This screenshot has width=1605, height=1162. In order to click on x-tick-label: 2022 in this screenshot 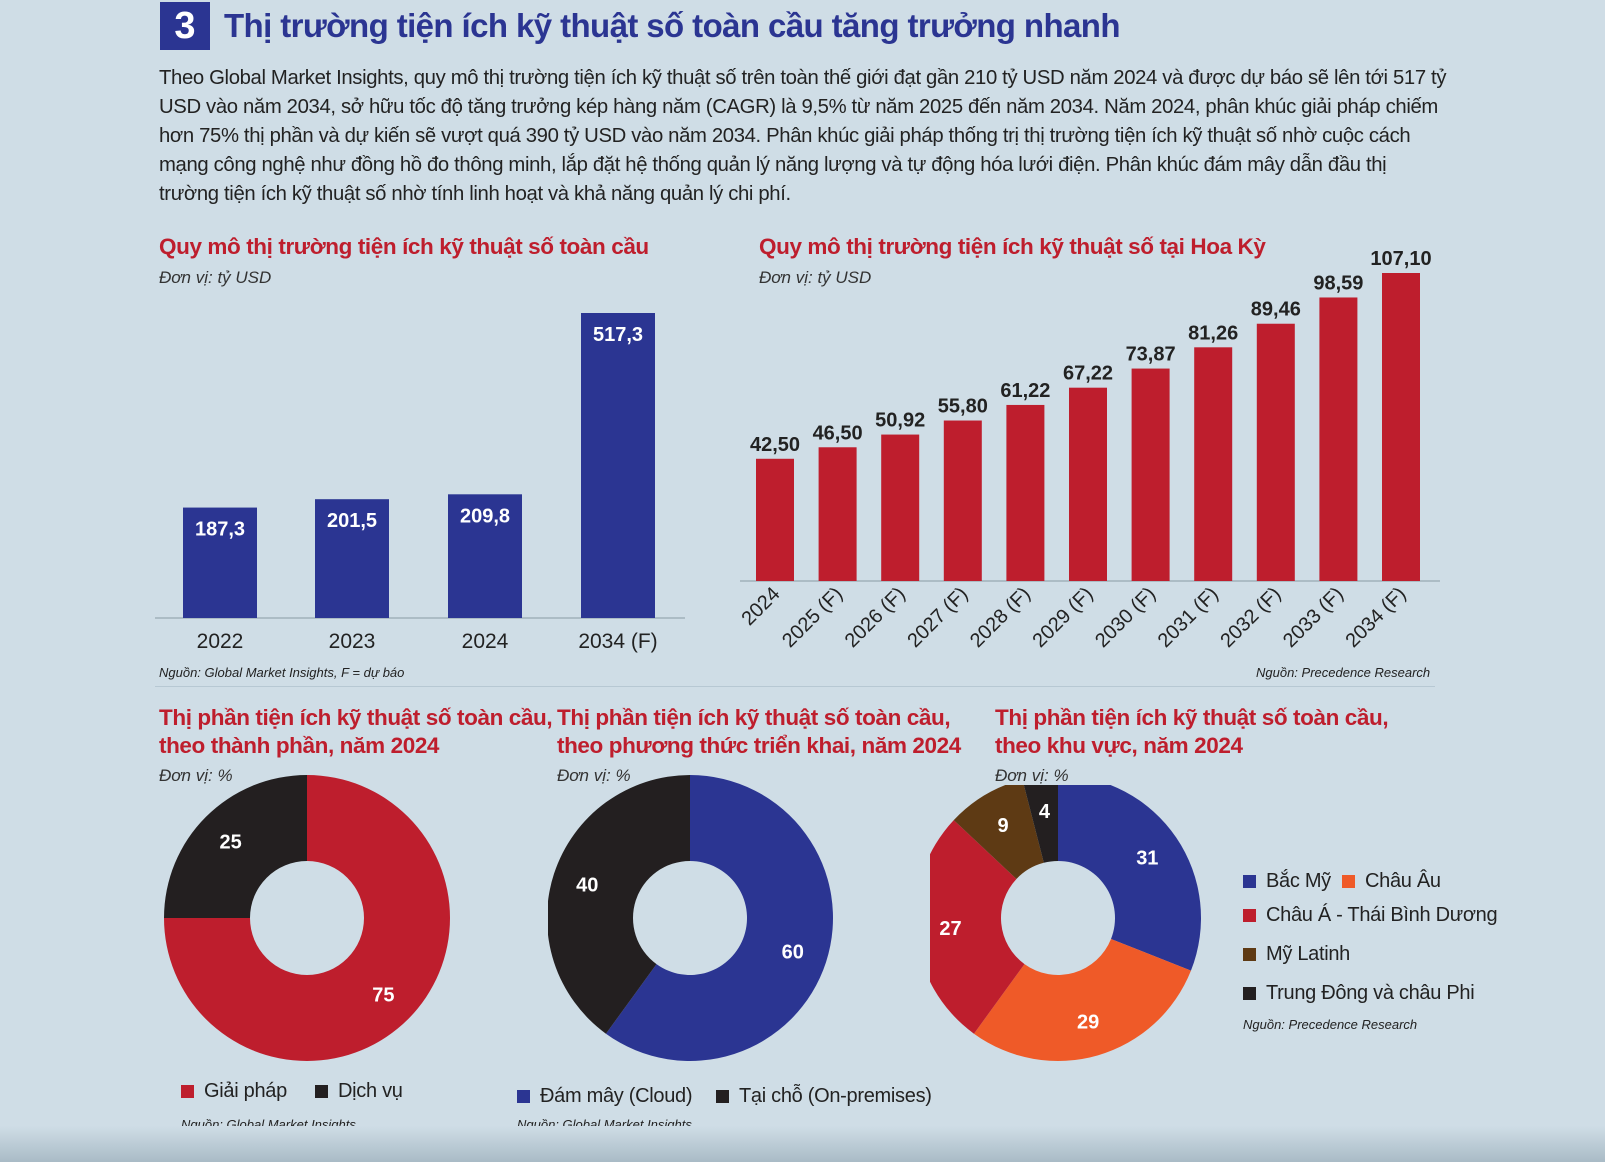, I will do `click(220, 641)`.